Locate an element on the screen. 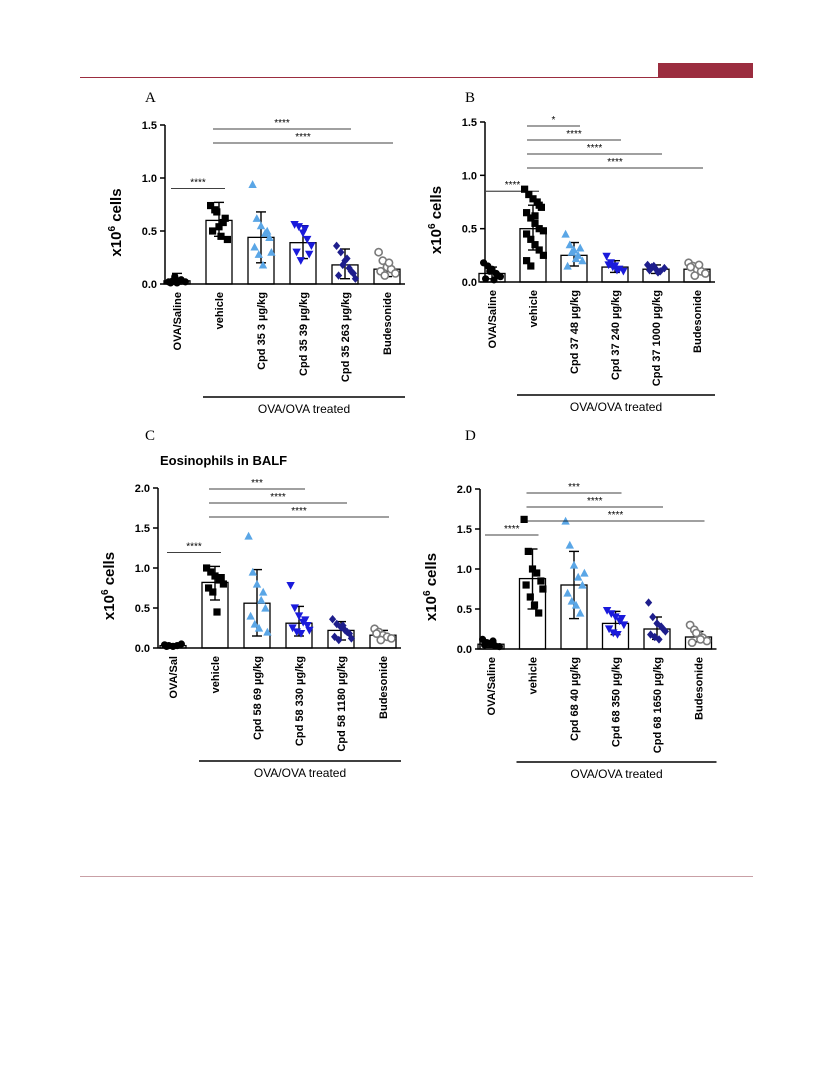 This screenshot has height=1091, width=833. category-label: Cpd 37 240 µg/kg is located at coordinates (616, 335).